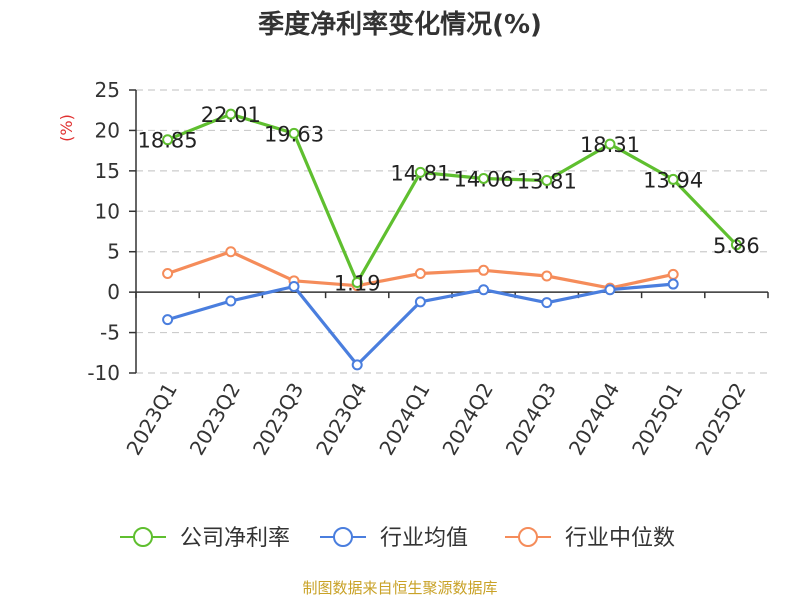 Image resolution: width=800 pixels, height=600 pixels. I want to click on x-tick-label: 2023Q2, so click(215, 419).